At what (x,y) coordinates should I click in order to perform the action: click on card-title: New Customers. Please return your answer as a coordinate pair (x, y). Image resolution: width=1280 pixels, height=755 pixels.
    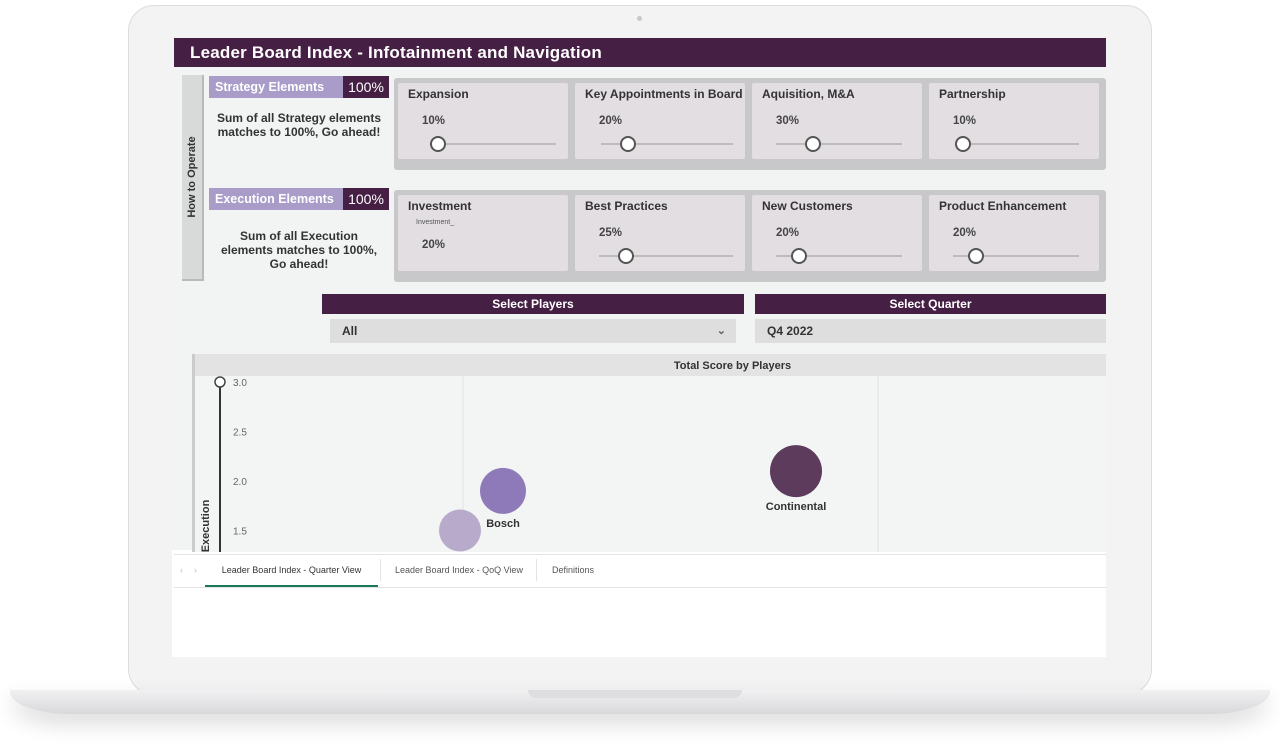
    Looking at the image, I should click on (807, 206).